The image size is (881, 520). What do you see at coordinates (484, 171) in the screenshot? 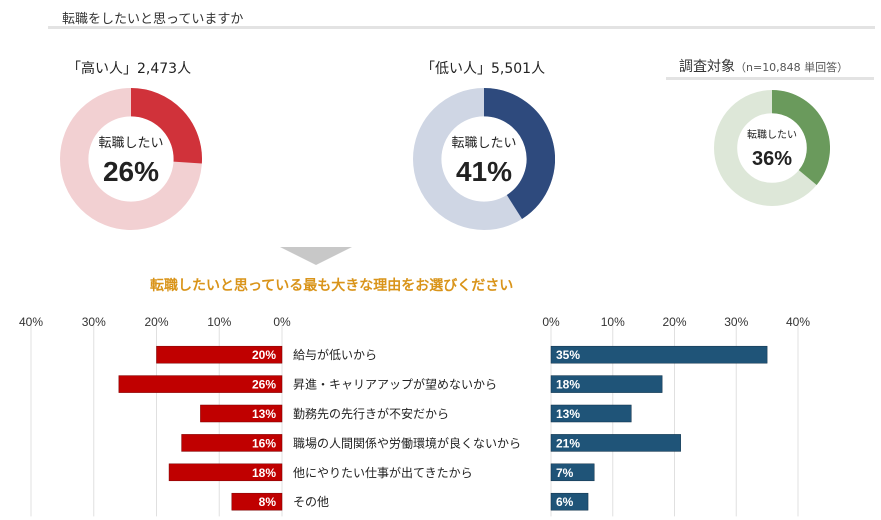
I see `donut-value-low: 41%` at bounding box center [484, 171].